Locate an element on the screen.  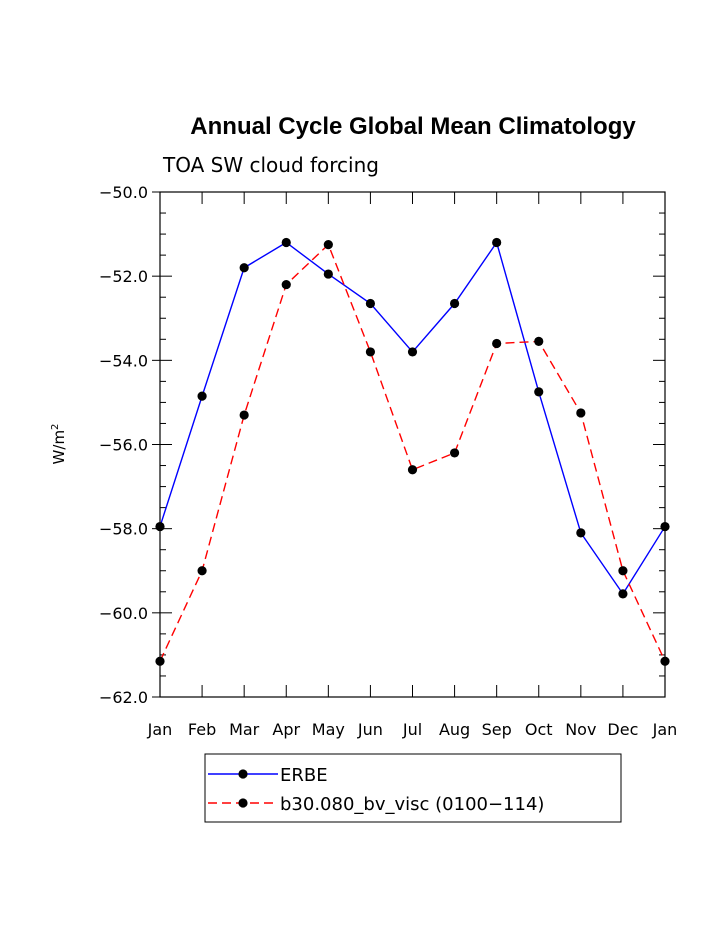
y-tick-label: −54.0 is located at coordinates (123, 360).